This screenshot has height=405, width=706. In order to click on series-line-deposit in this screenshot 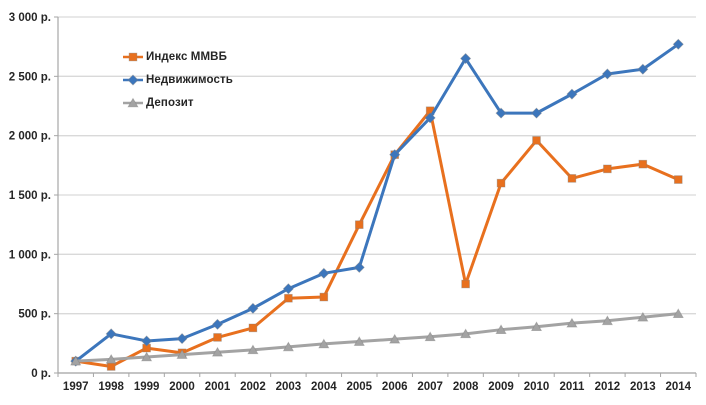, I will do `click(377, 337)`.